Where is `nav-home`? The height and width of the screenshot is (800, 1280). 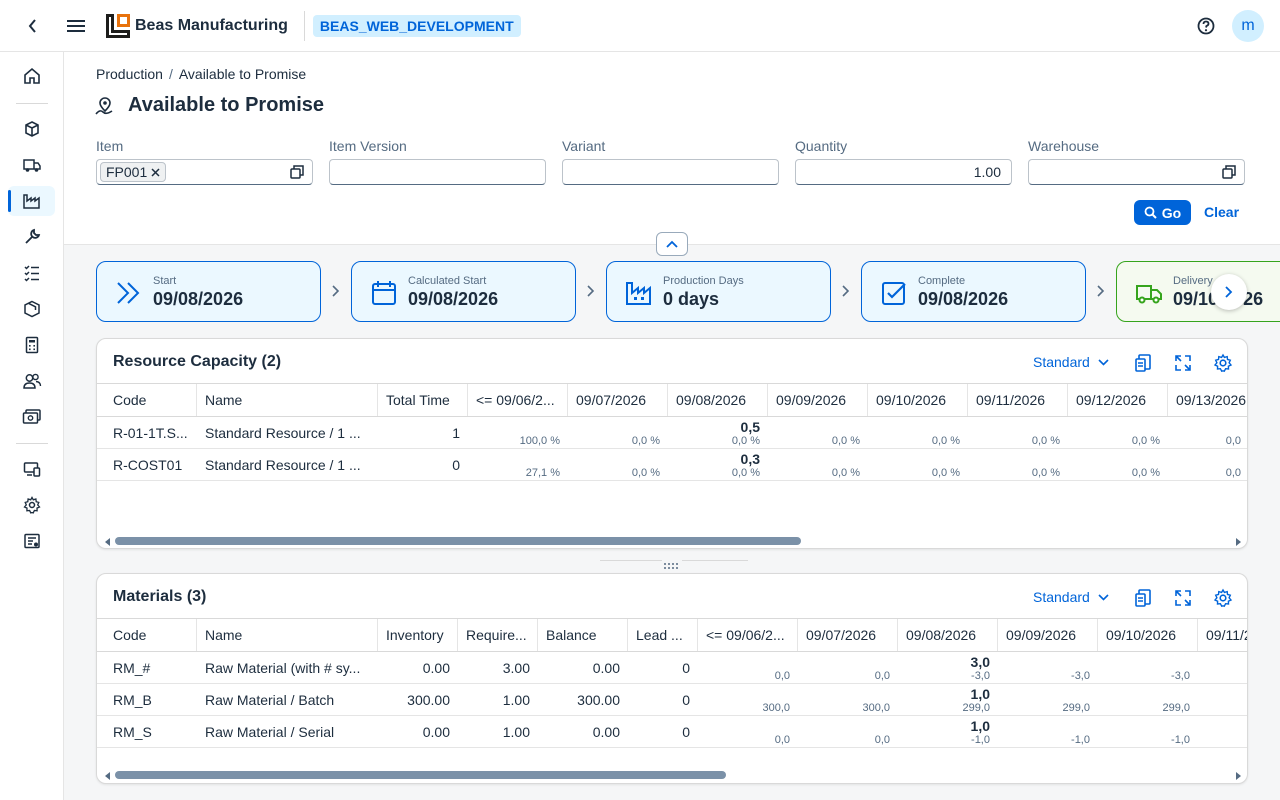 nav-home is located at coordinates (31, 76).